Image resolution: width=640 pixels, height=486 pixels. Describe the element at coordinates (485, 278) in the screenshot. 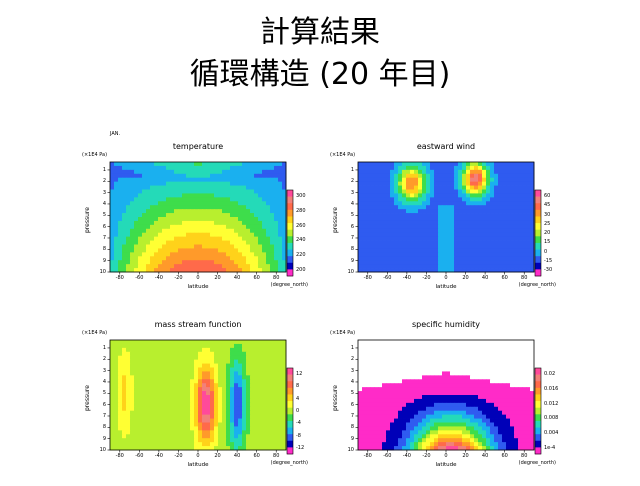

I see `x-tick-label: 40` at that location.